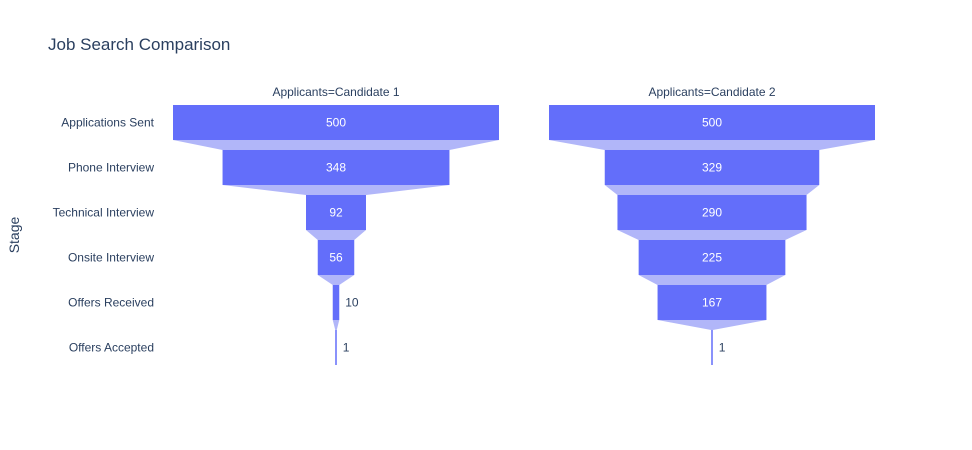 The width and height of the screenshot is (972, 450). What do you see at coordinates (111, 258) in the screenshot?
I see `y-tick-label: Onsite Interview` at bounding box center [111, 258].